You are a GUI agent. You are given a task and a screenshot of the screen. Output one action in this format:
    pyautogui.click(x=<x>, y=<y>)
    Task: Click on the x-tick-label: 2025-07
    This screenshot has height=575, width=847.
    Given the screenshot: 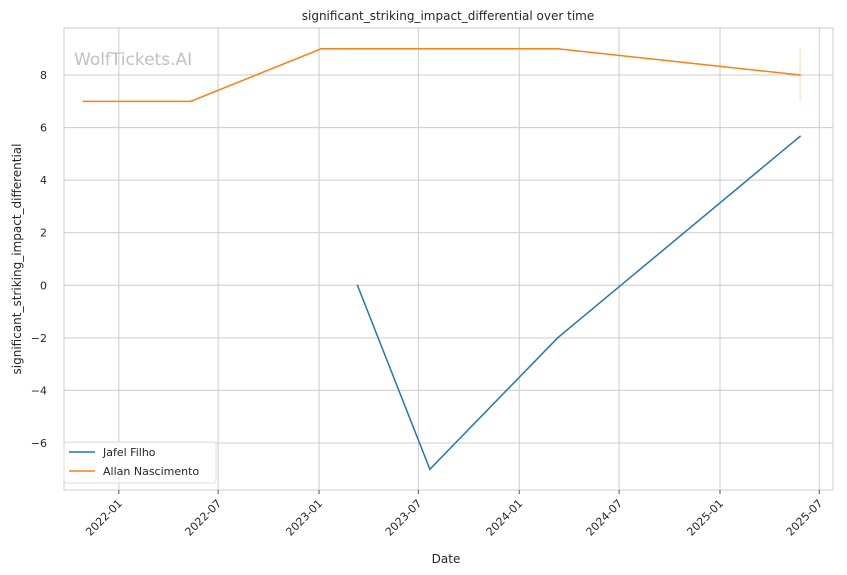 What is the action you would take?
    pyautogui.click(x=805, y=518)
    